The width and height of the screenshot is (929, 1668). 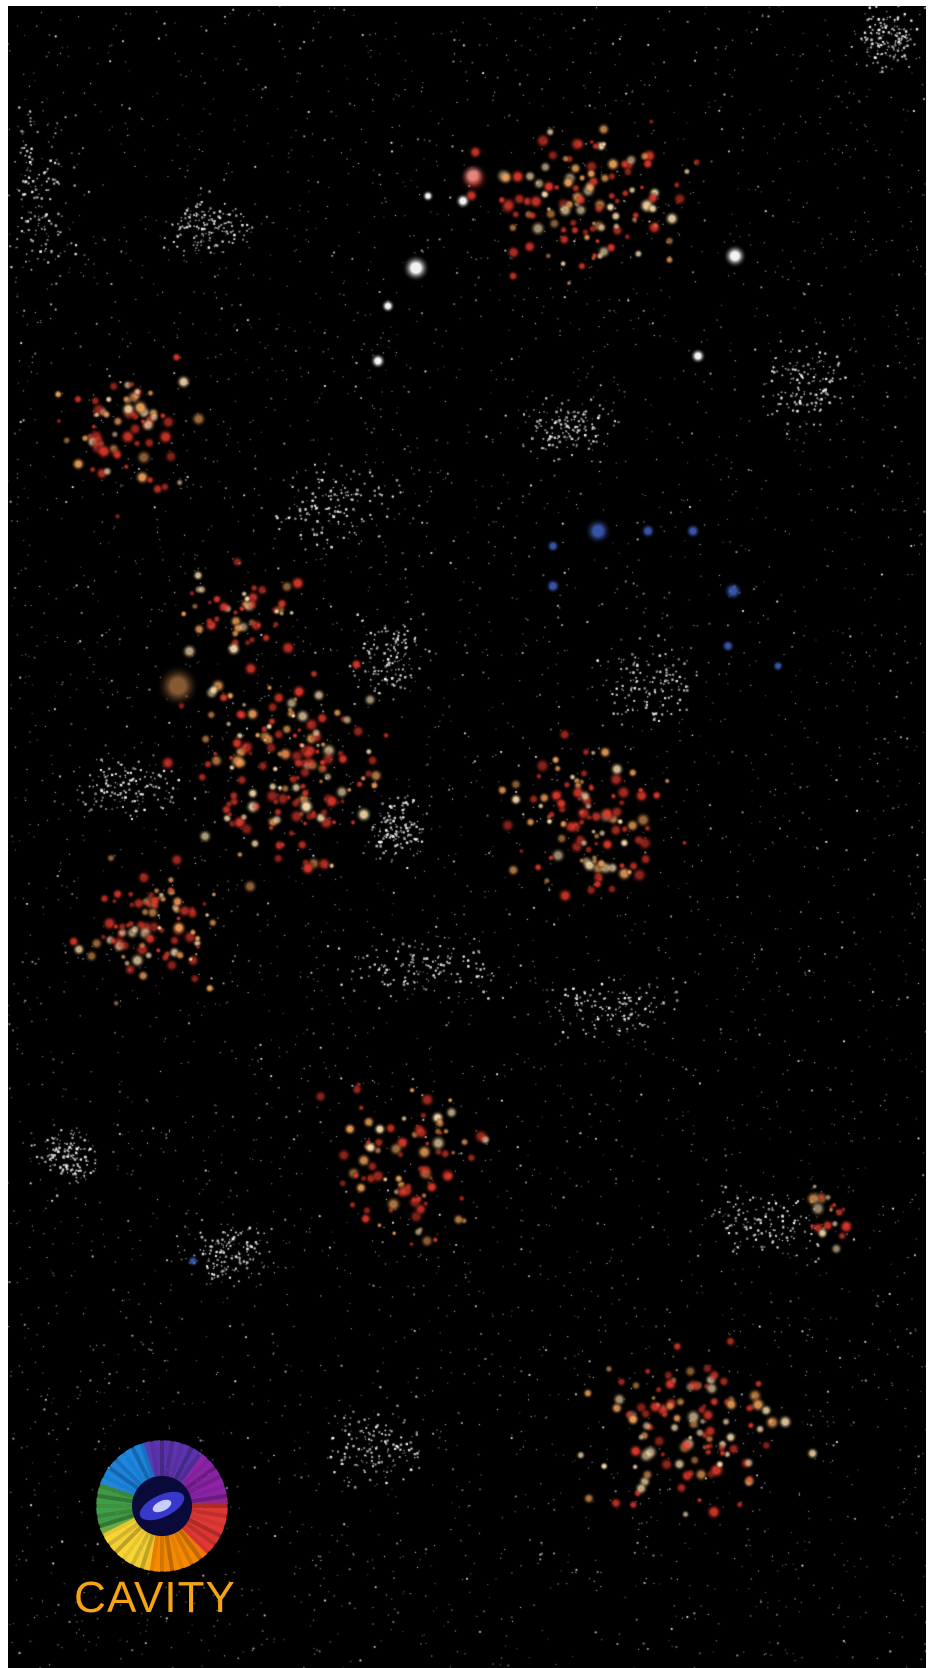 I want to click on rainbow-ring-galaxy-icon, so click(x=162, y=1506).